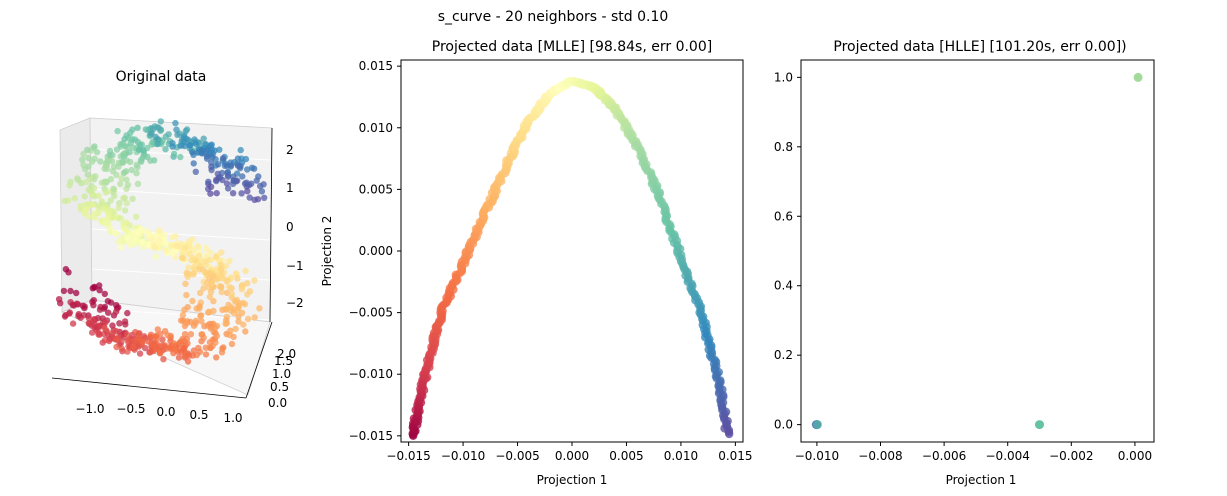 The height and width of the screenshot is (496, 1227). What do you see at coordinates (198, 415) in the screenshot?
I see `x-tick-label: 0.5` at bounding box center [198, 415].